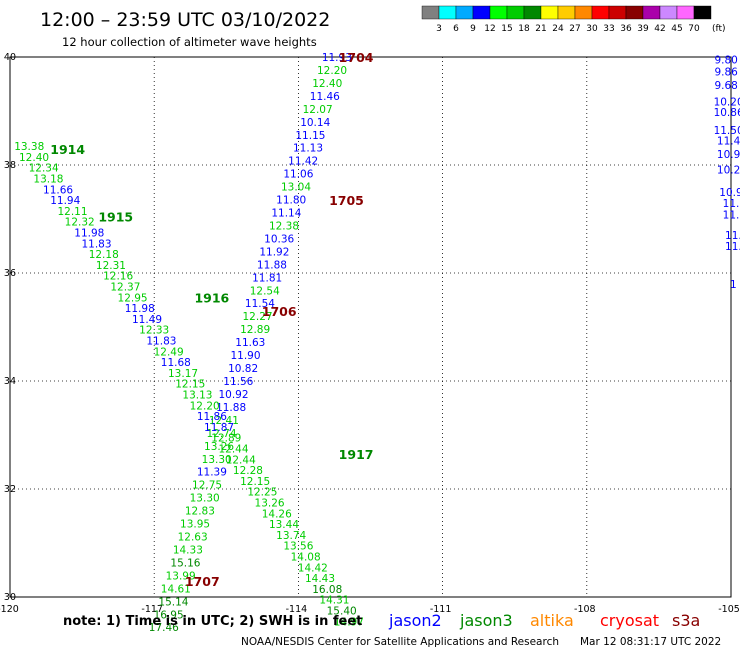 The image size is (740, 650). Describe the element at coordinates (10, 597) in the screenshot. I see `y-tick-label: 30` at that location.